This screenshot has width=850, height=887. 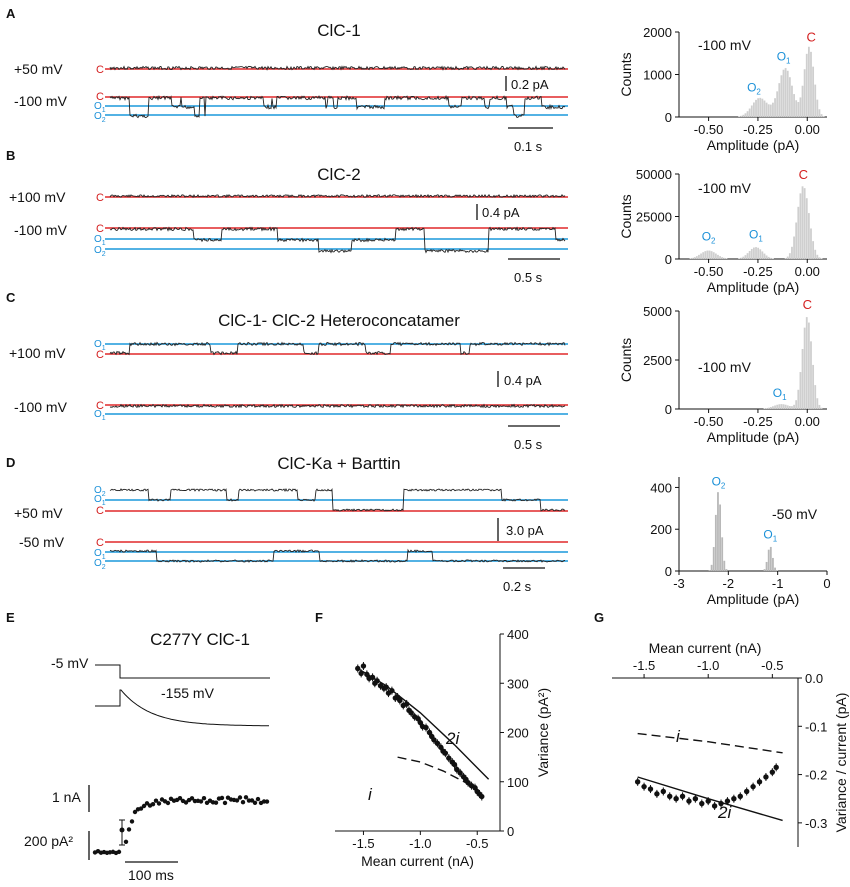 What do you see at coordinates (338, 174) in the screenshot?
I see `panel-b-title: ClC-2` at bounding box center [338, 174].